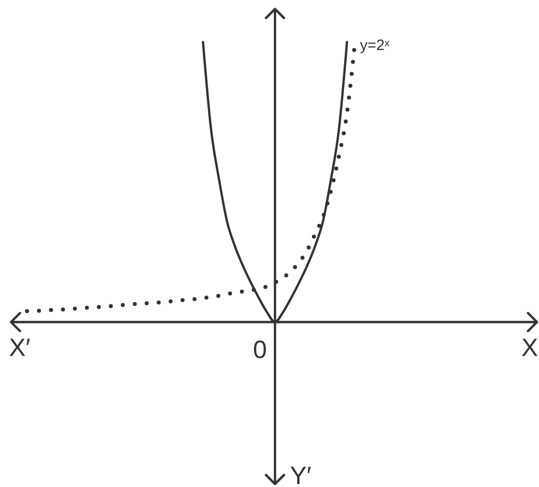 The height and width of the screenshot is (487, 539). I want to click on text: Y′, so click(301, 474).